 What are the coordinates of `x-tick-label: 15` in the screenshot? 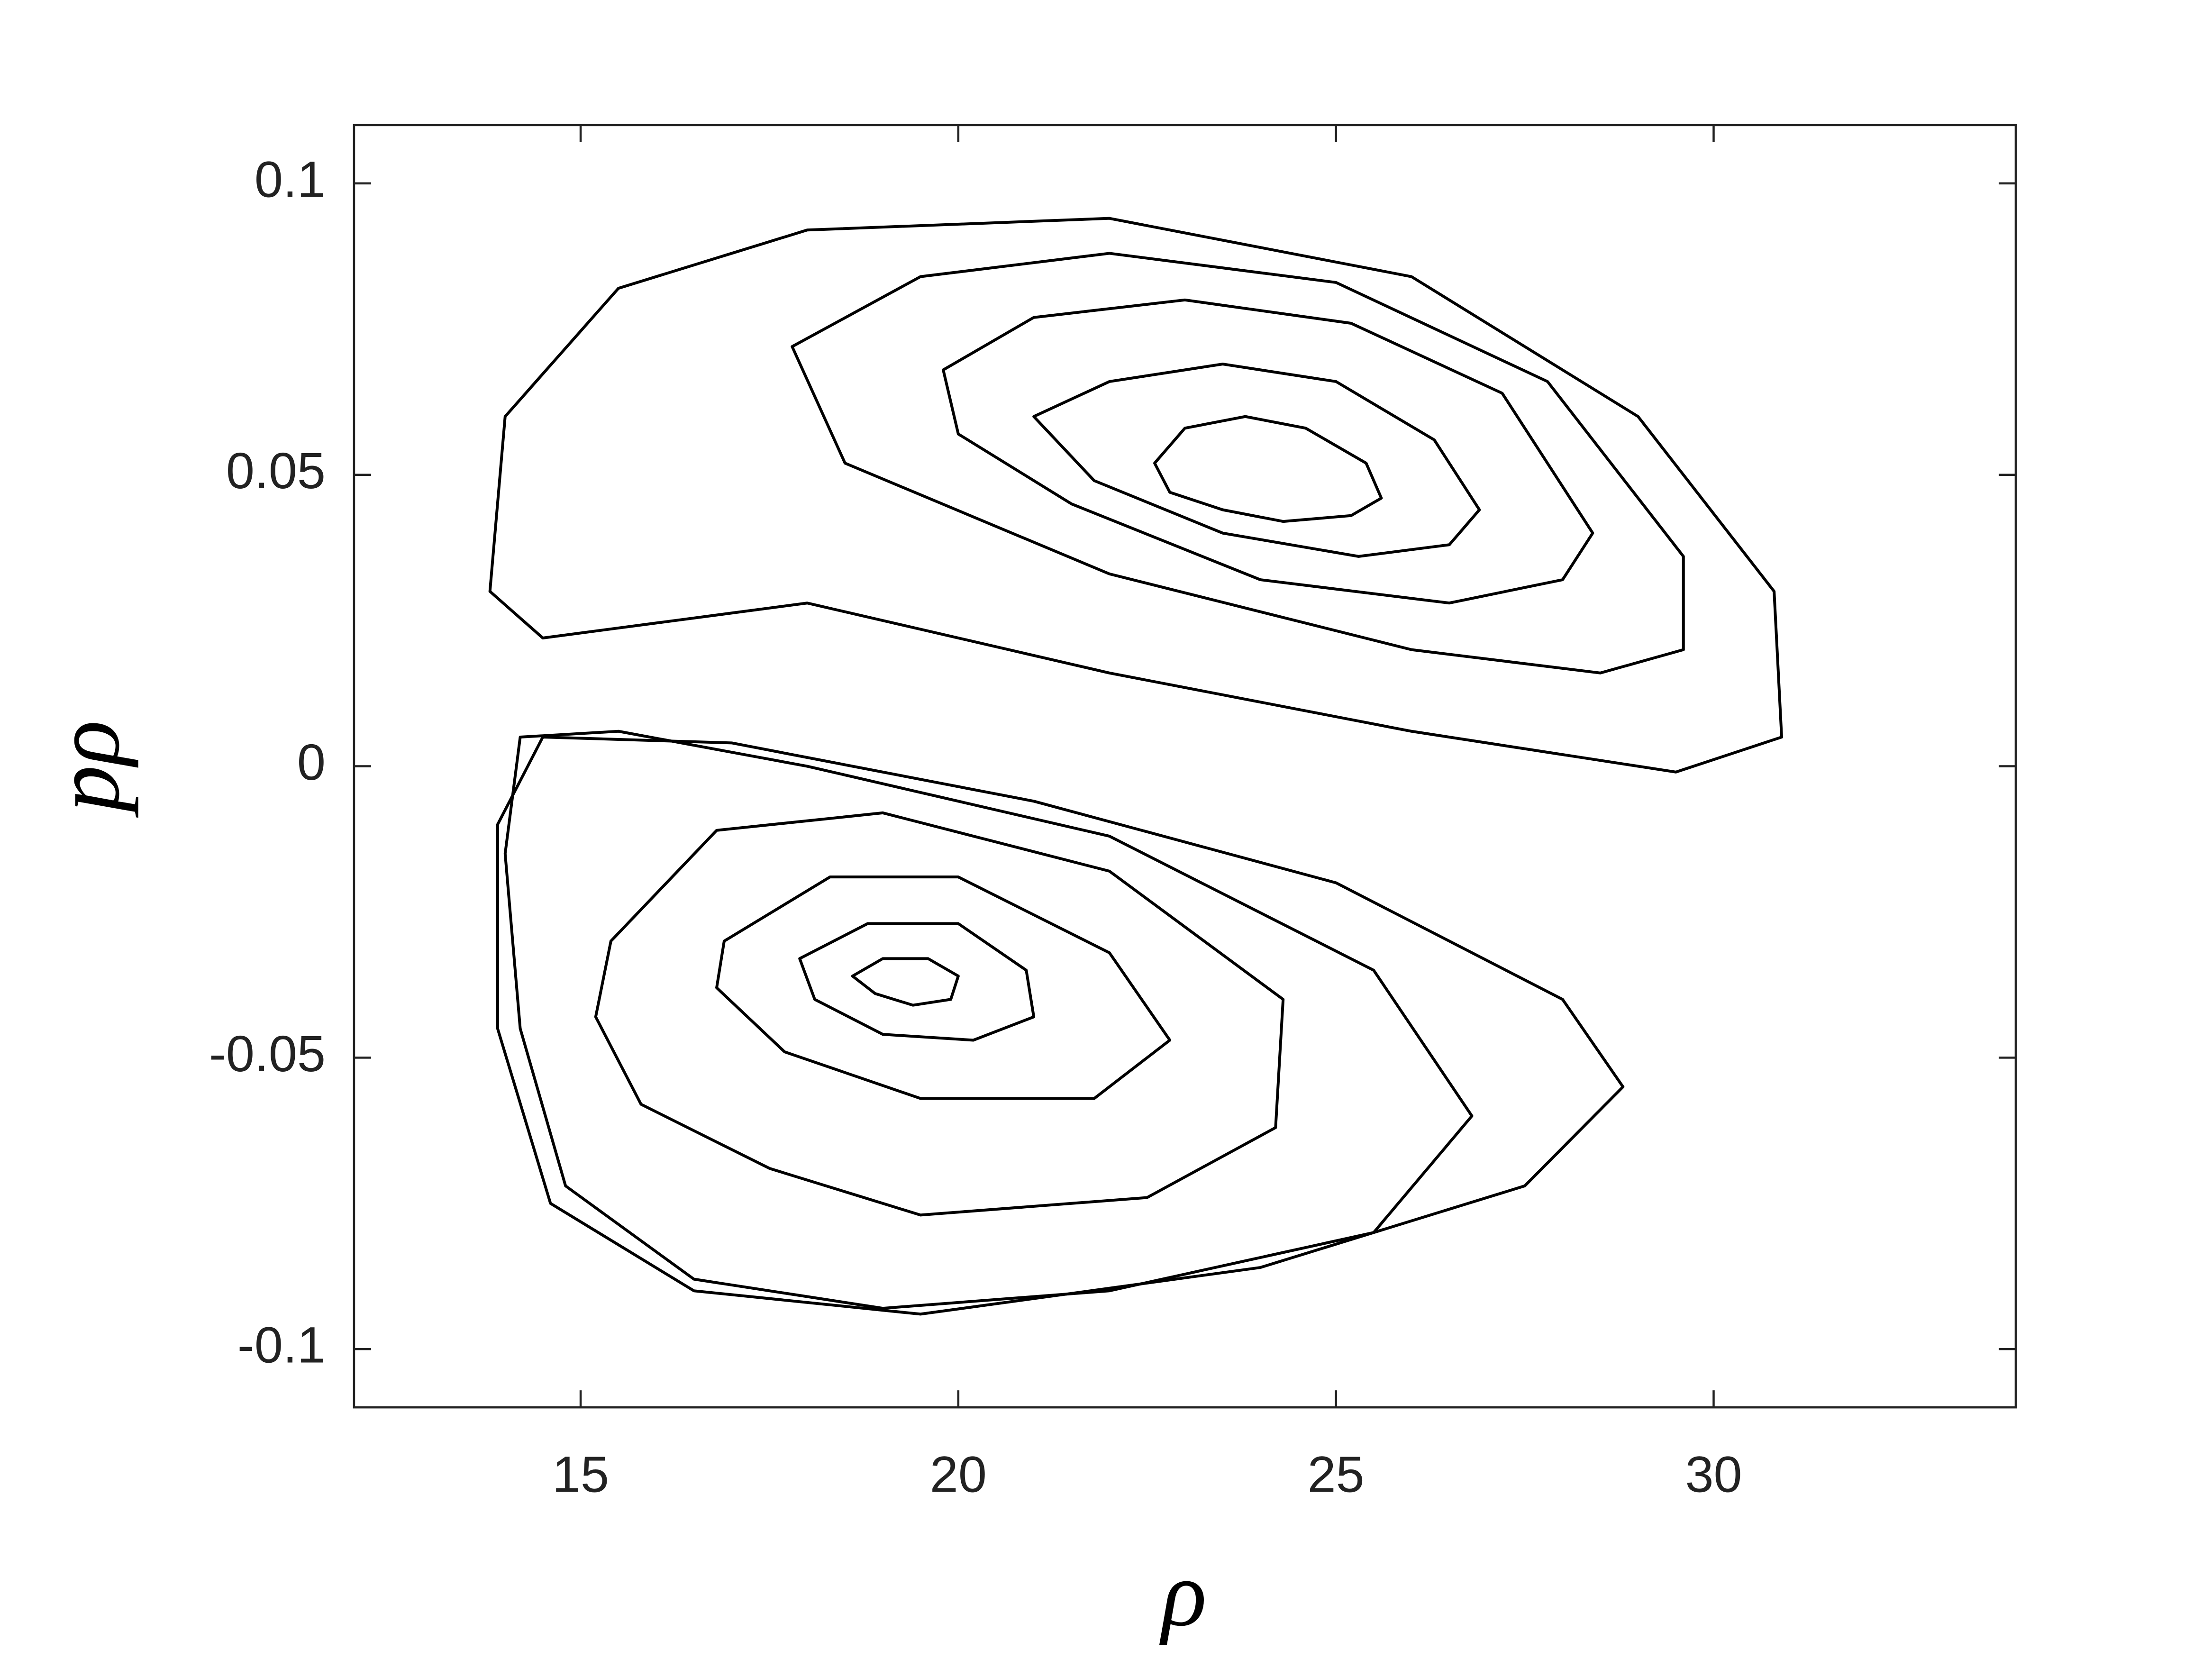 It's located at (580, 1474).